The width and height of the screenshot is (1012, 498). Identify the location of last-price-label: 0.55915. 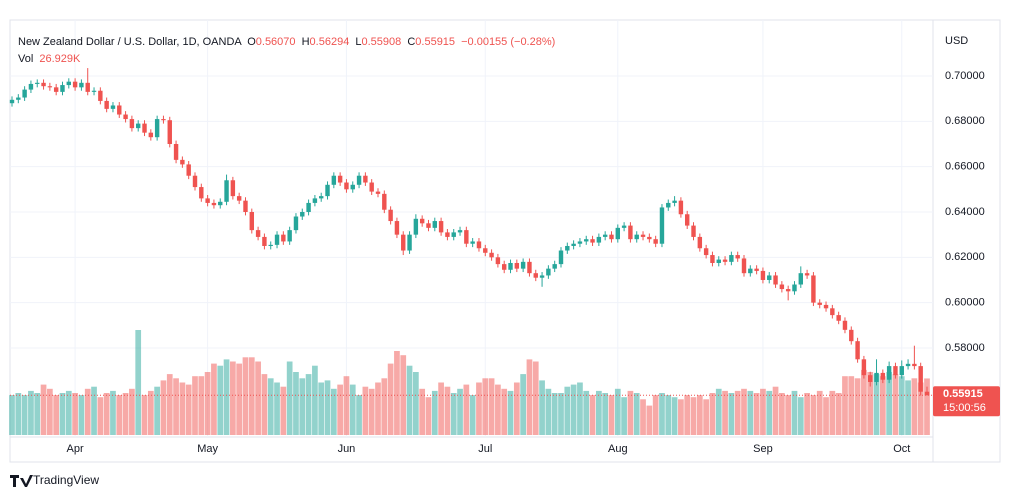
(963, 394).